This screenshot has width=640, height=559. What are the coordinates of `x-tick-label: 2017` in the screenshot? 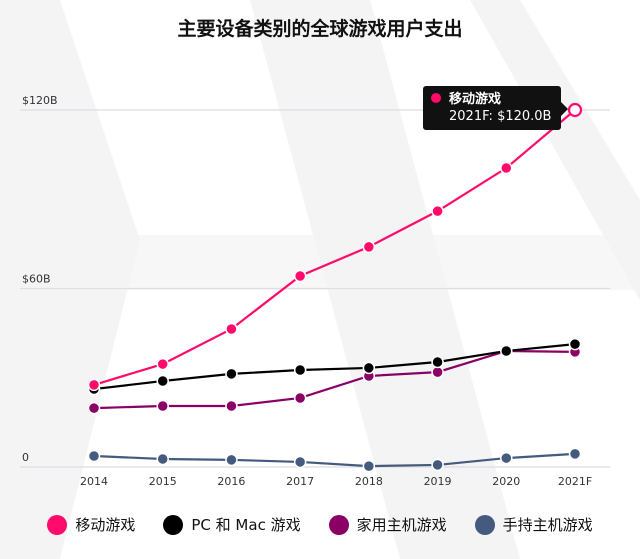 It's located at (300, 481).